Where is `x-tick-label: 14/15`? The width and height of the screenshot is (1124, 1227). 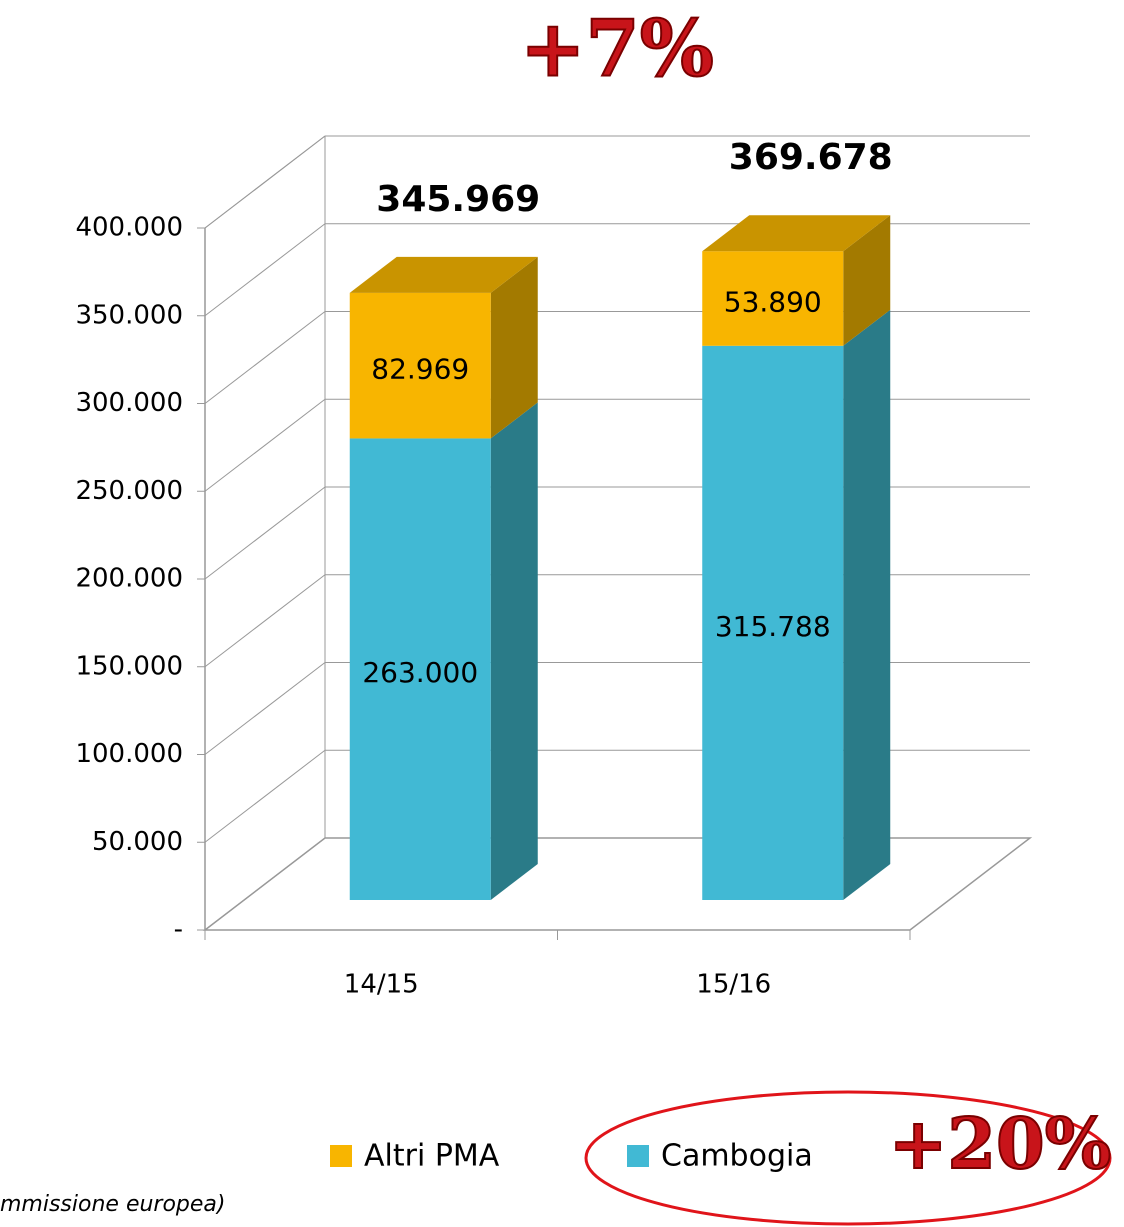 x-tick-label: 14/15 is located at coordinates (381, 985).